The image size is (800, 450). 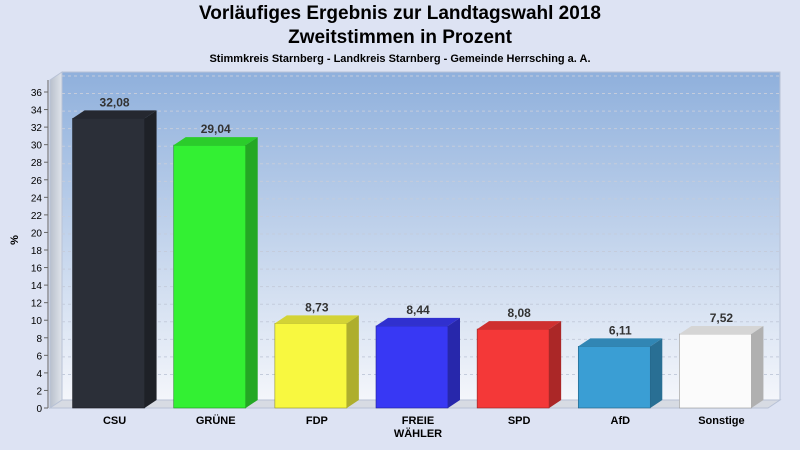 I want to click on y-tick-label: 14, so click(x=37, y=286).